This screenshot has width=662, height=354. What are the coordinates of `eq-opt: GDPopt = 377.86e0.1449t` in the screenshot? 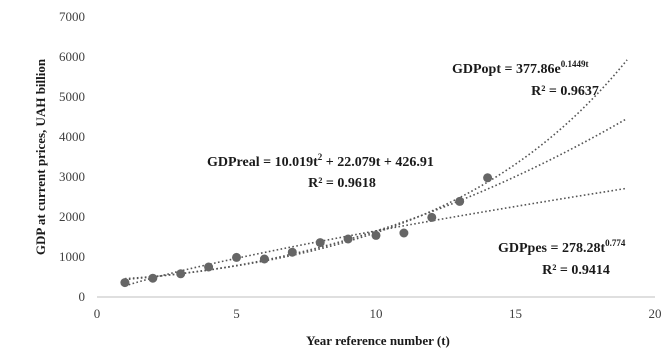 It's located at (520, 68).